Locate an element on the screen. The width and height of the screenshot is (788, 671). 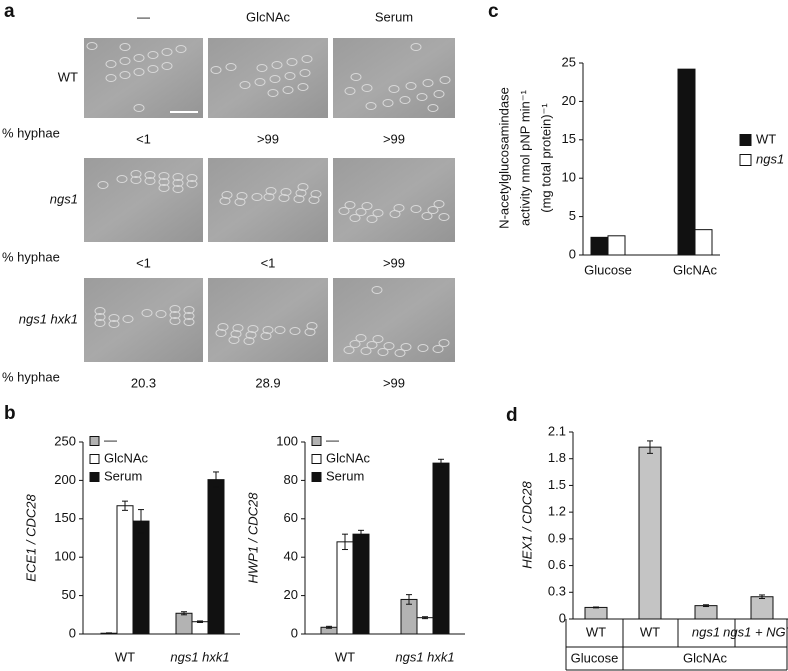
legend-label: — is located at coordinates (332, 439).